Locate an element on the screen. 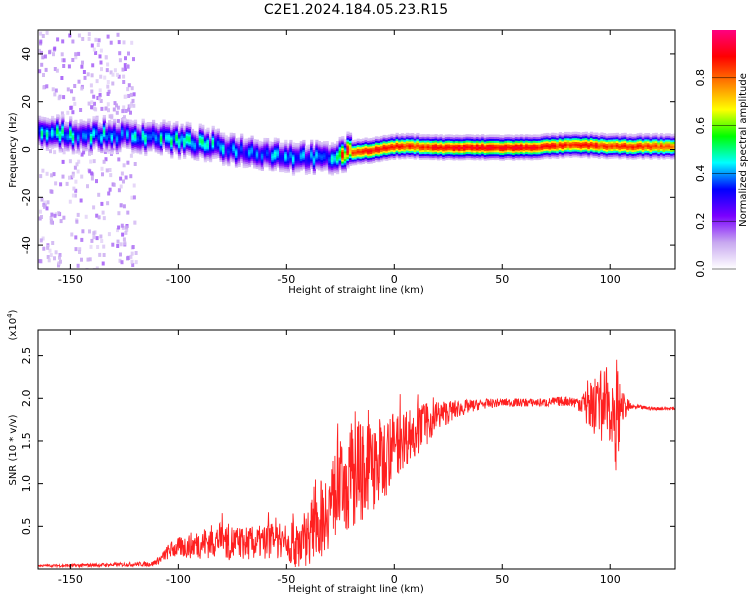 The height and width of the screenshot is (600, 750). y-tick-label: 1.5 is located at coordinates (26, 441).